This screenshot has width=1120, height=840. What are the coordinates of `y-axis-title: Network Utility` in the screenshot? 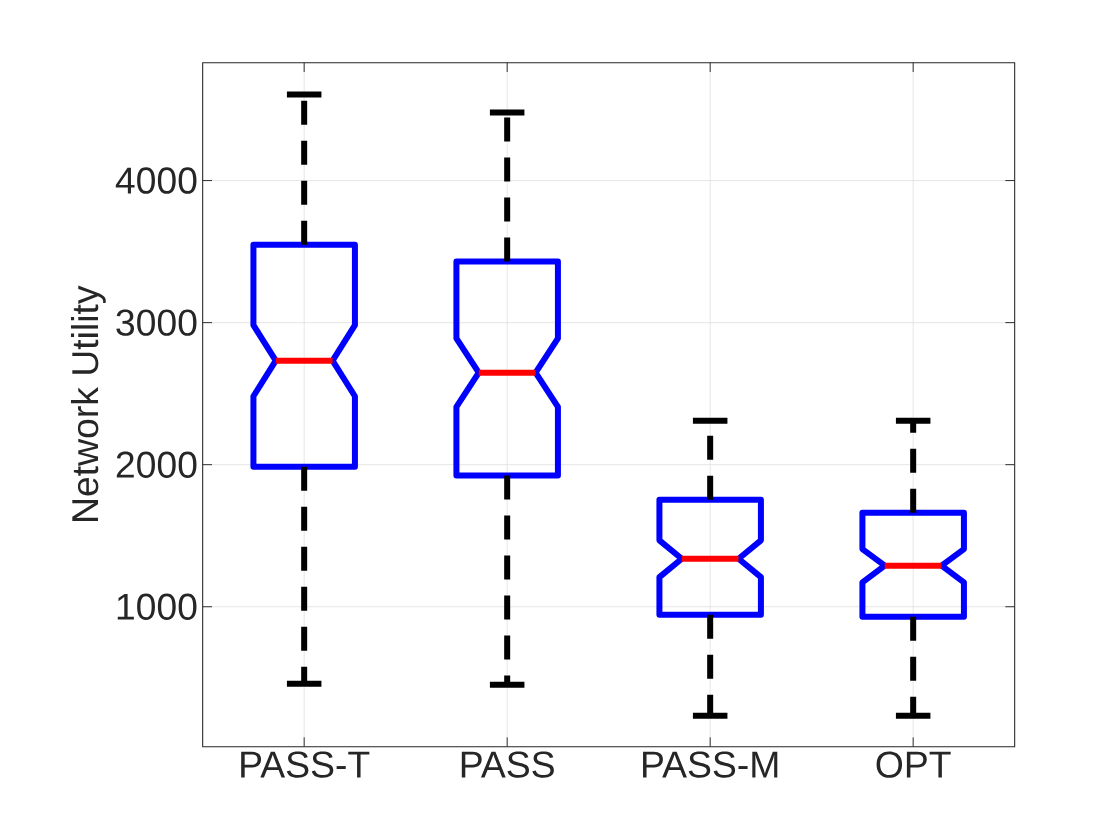 It's located at (88, 403).